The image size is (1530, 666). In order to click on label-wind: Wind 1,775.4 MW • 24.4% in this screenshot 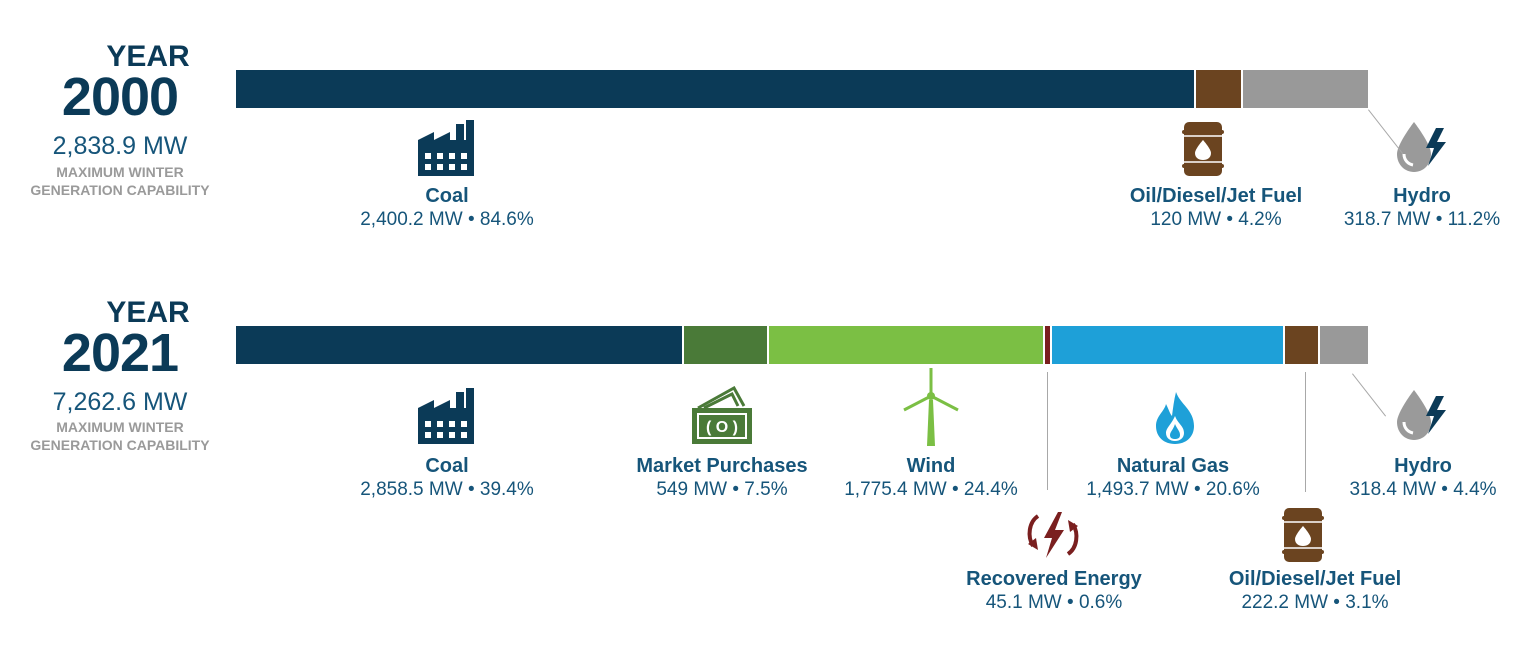, I will do `click(931, 478)`.